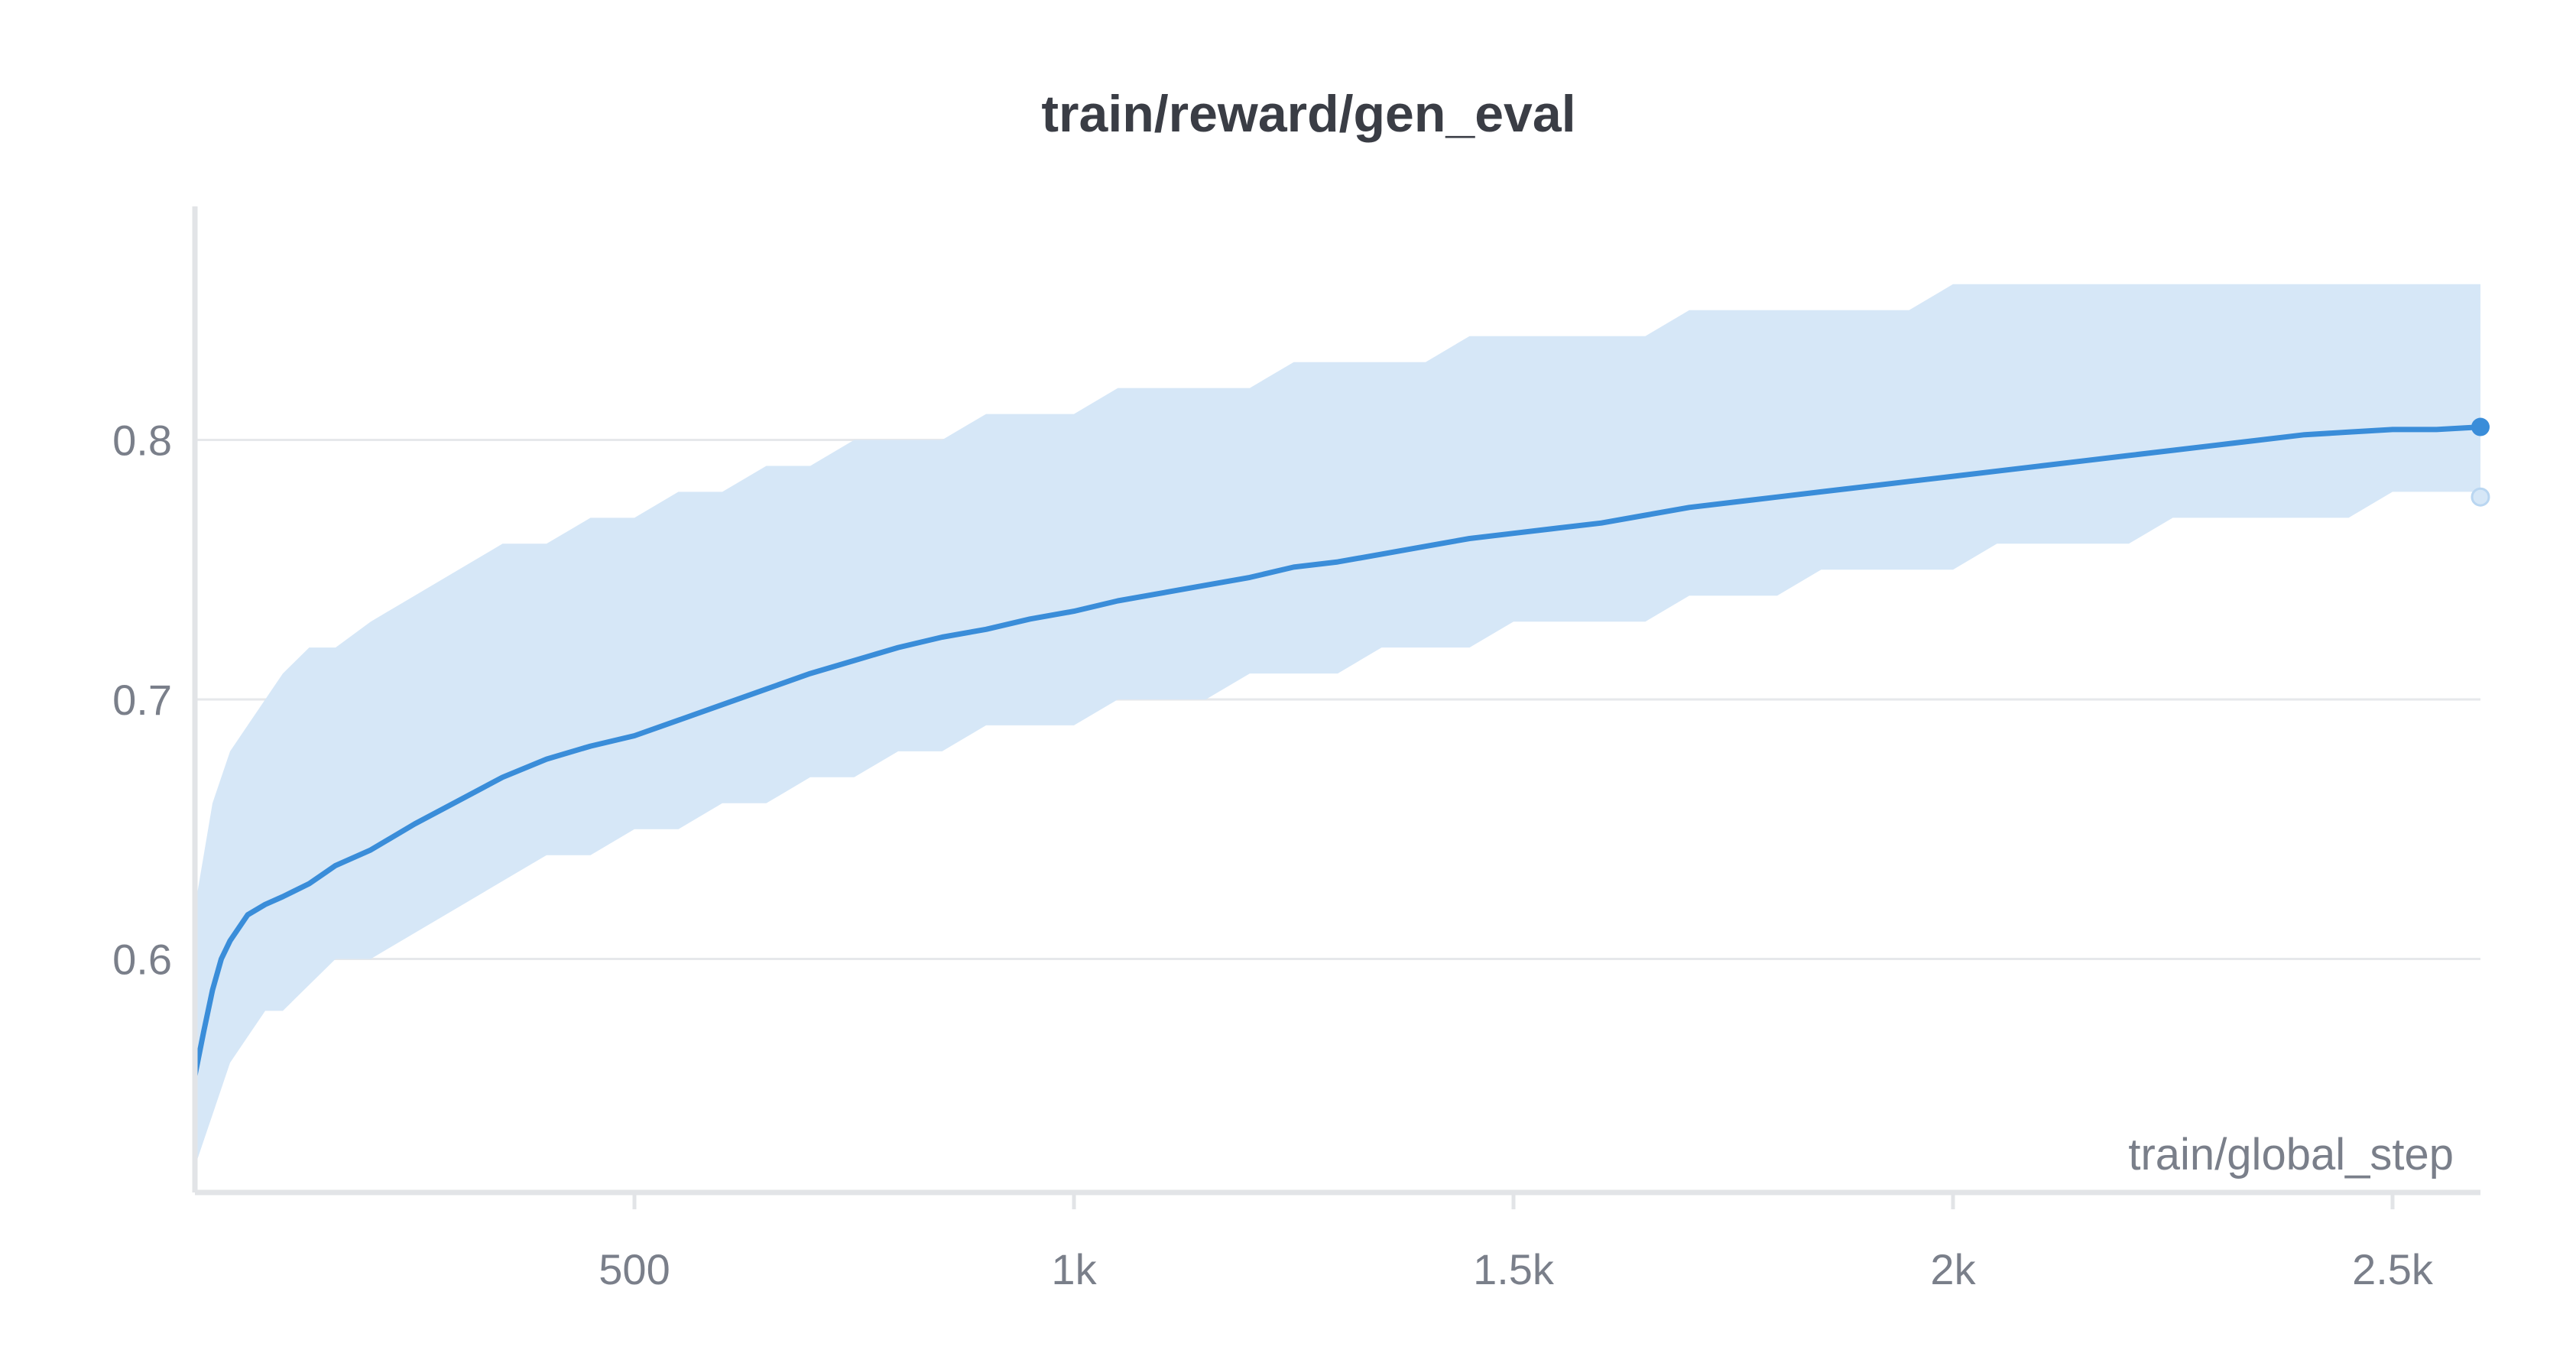 The height and width of the screenshot is (1353, 2576). I want to click on y-tick-label: 0.7, so click(142, 700).